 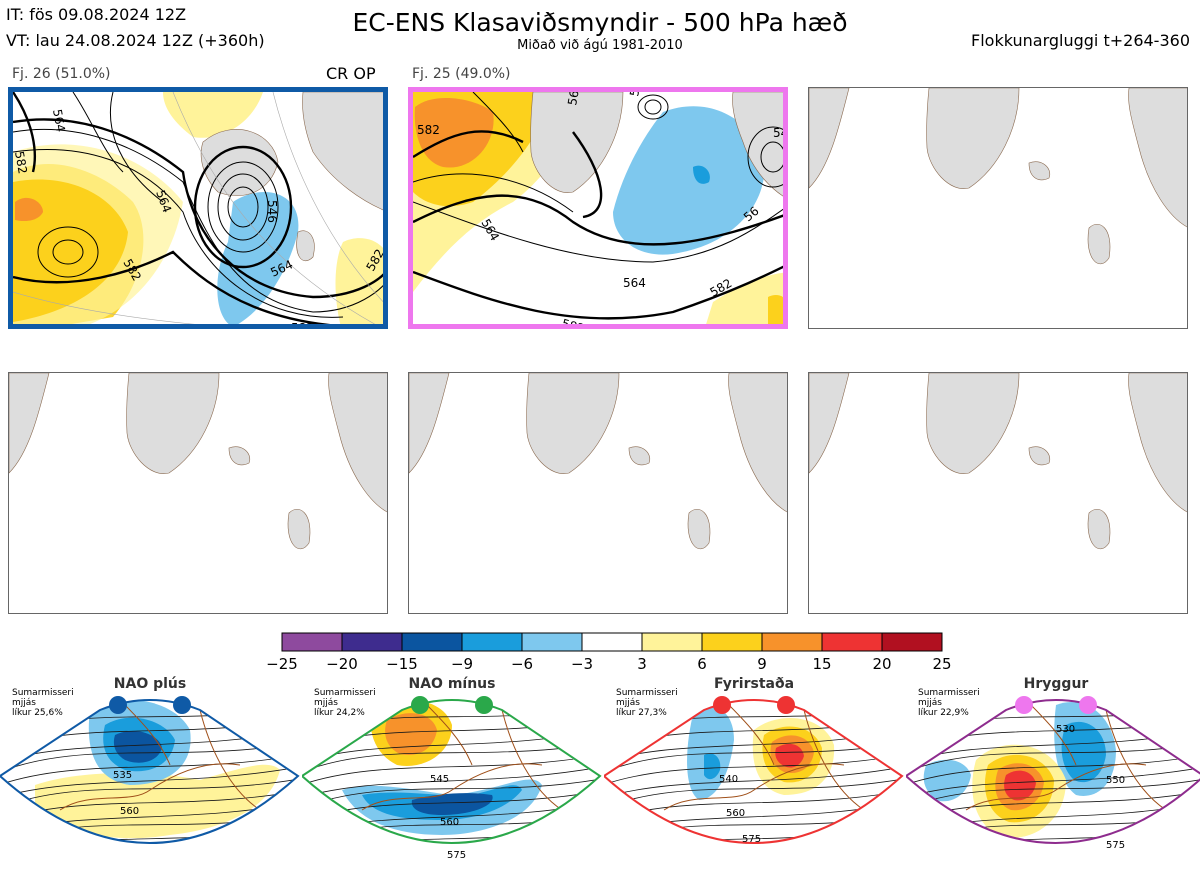 What do you see at coordinates (1065, 729) in the screenshot?
I see `regime-contour-label: 530` at bounding box center [1065, 729].